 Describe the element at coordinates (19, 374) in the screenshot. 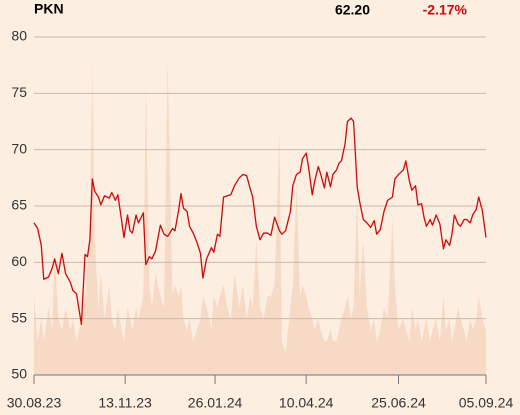

I see `y-tick-label: 50` at that location.